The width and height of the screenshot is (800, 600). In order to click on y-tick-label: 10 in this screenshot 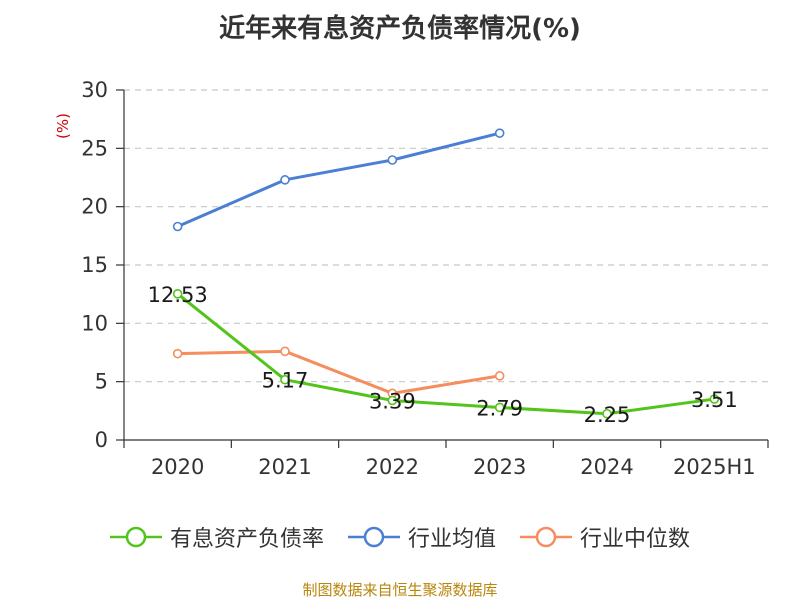, I will do `click(94, 323)`.